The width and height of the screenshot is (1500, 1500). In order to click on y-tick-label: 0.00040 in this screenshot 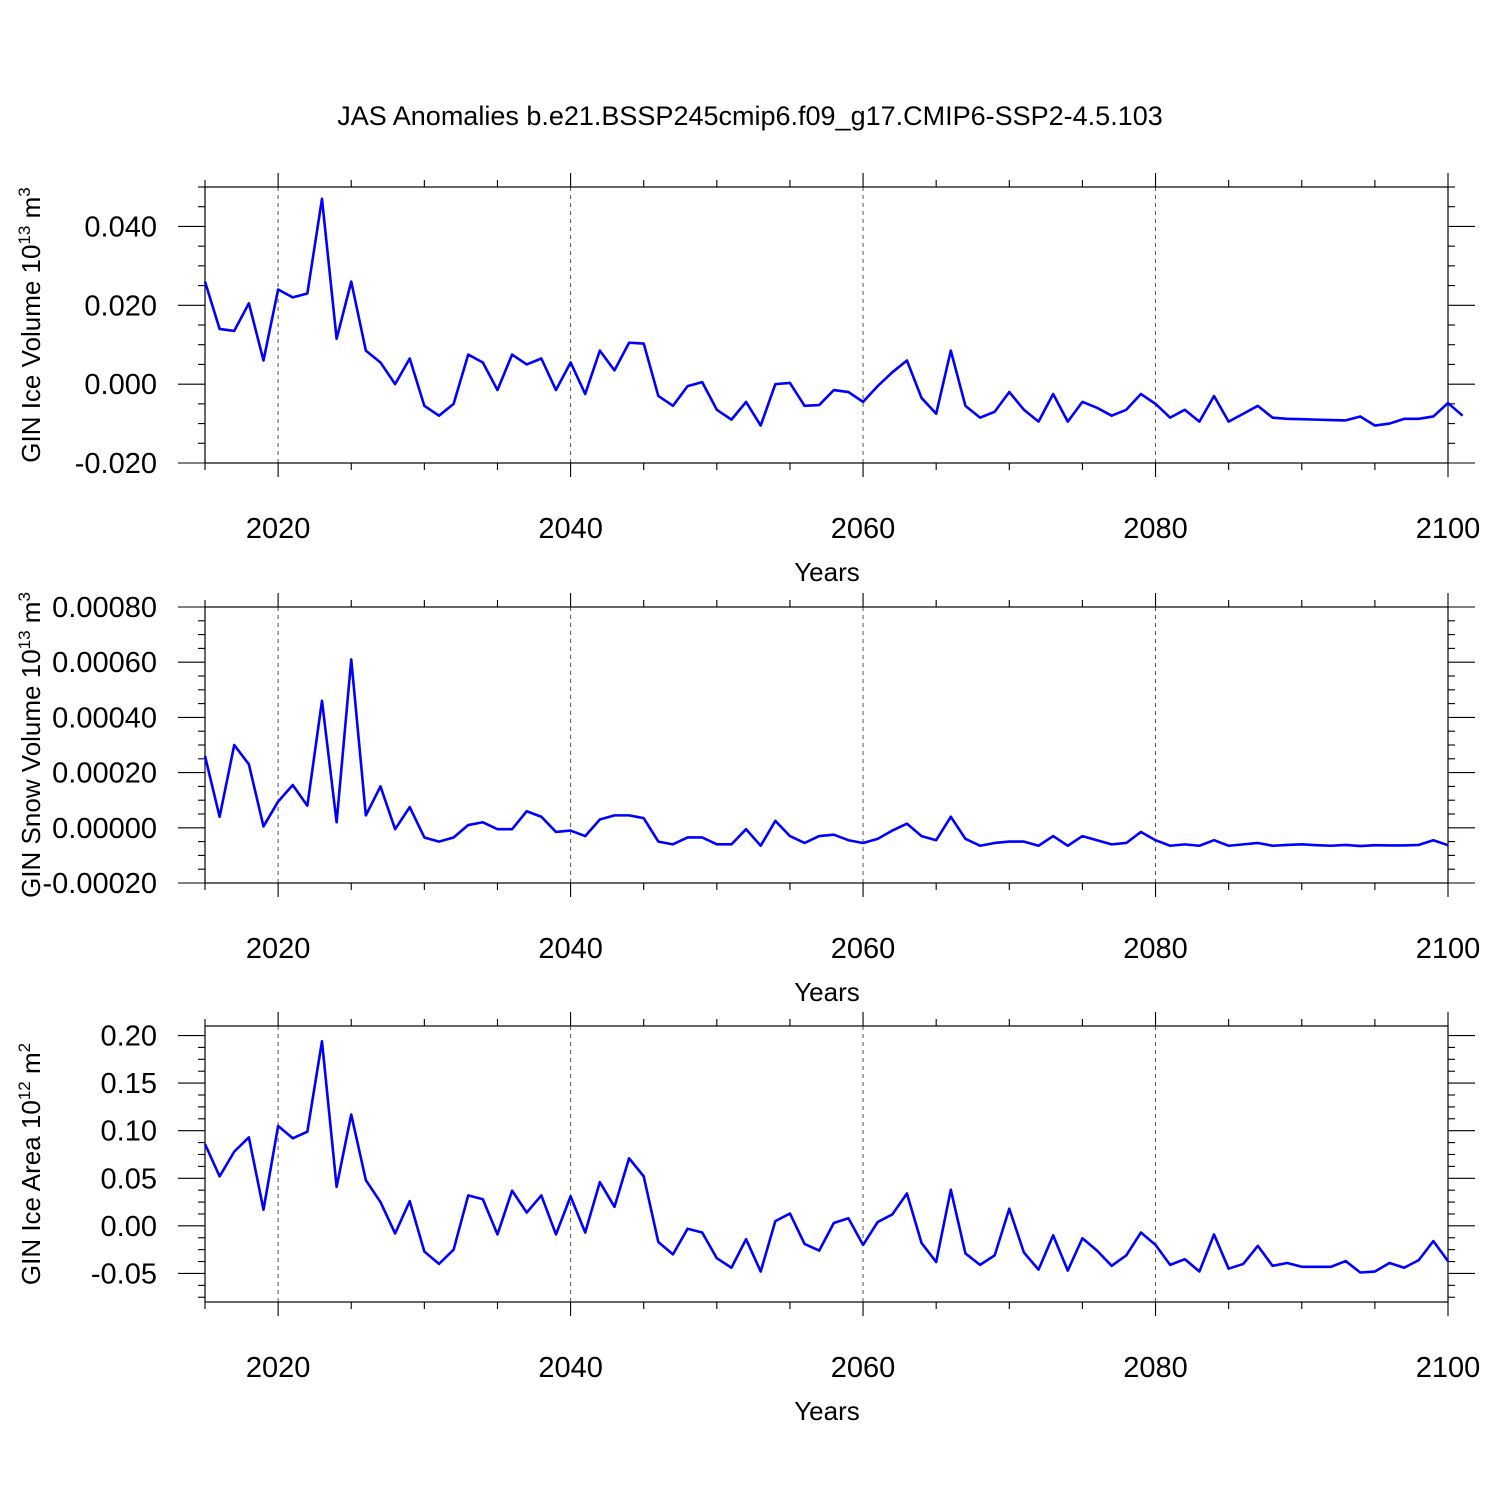, I will do `click(104, 718)`.